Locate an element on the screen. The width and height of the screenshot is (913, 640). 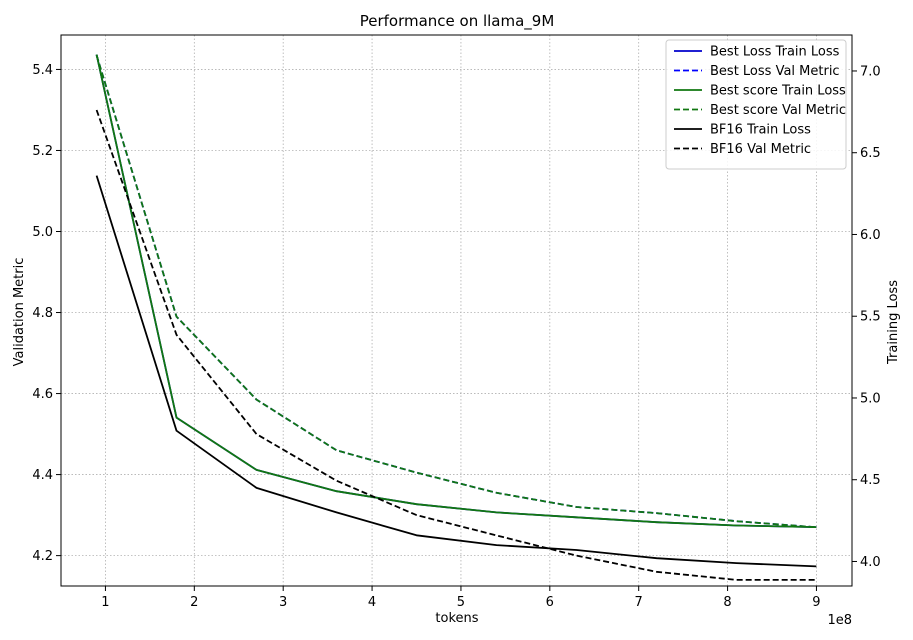
y-right-tick-label: 4.5 is located at coordinates (870, 480).